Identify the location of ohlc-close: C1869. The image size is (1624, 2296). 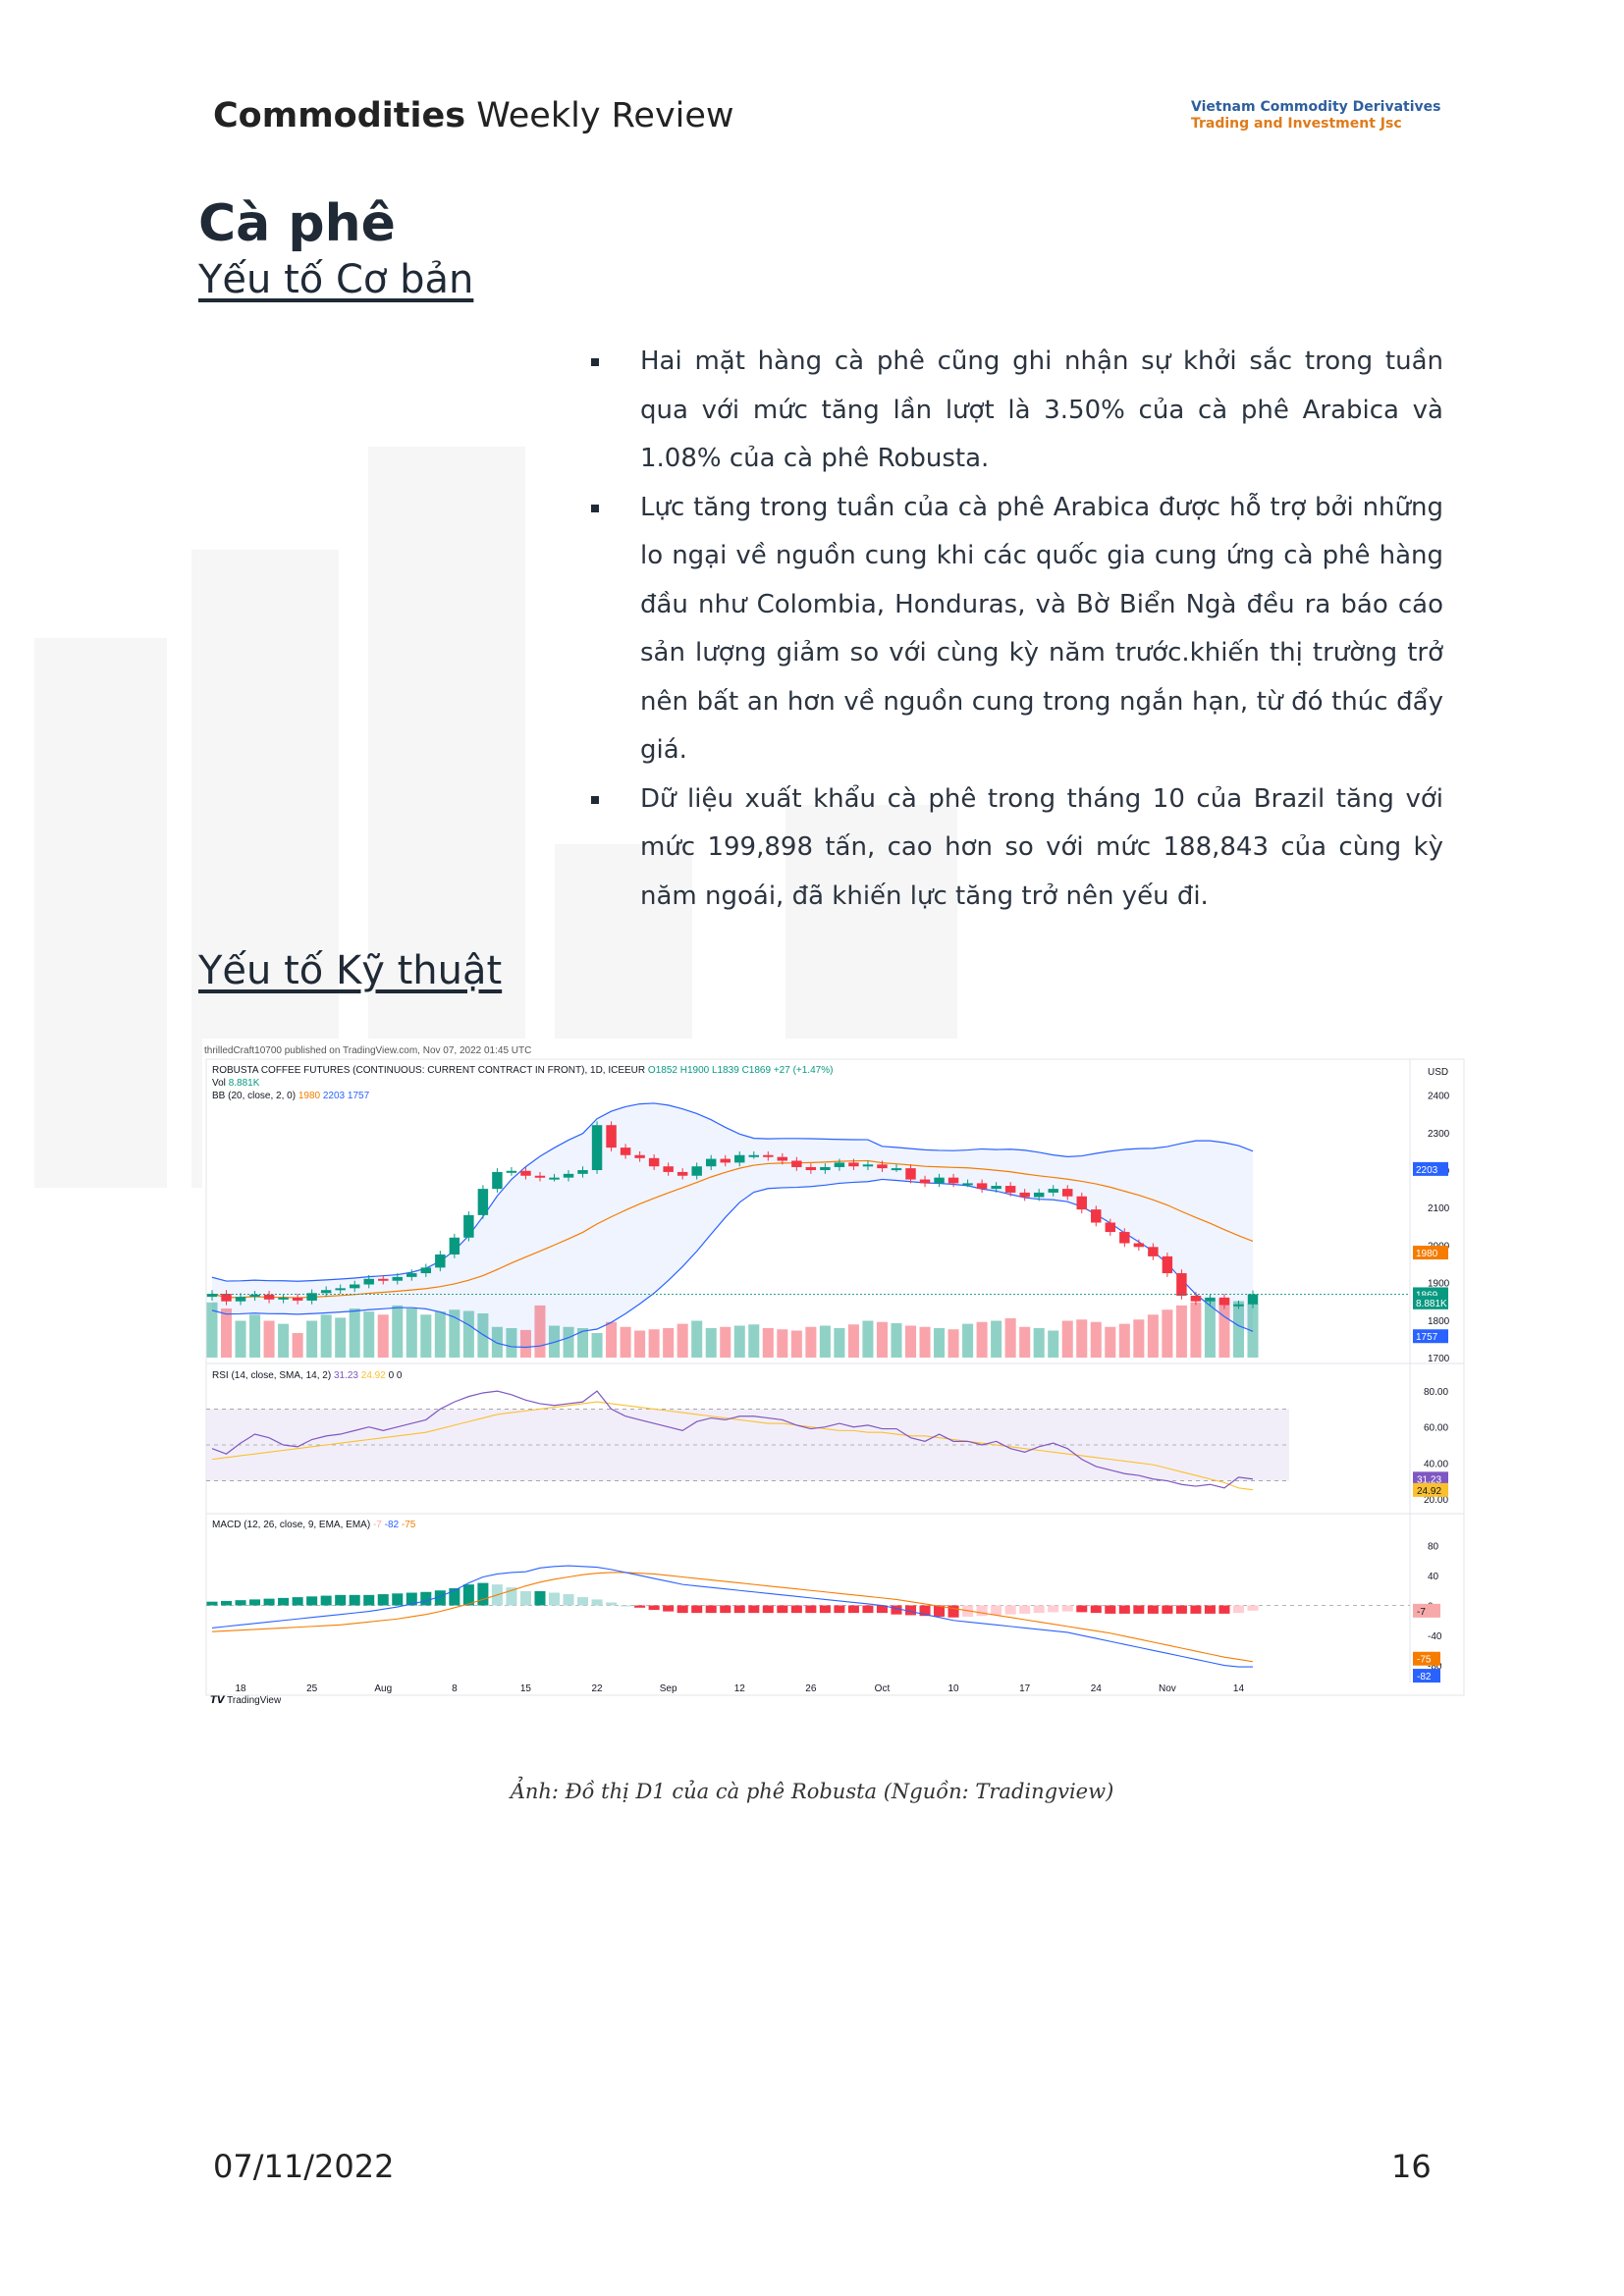
(757, 1071).